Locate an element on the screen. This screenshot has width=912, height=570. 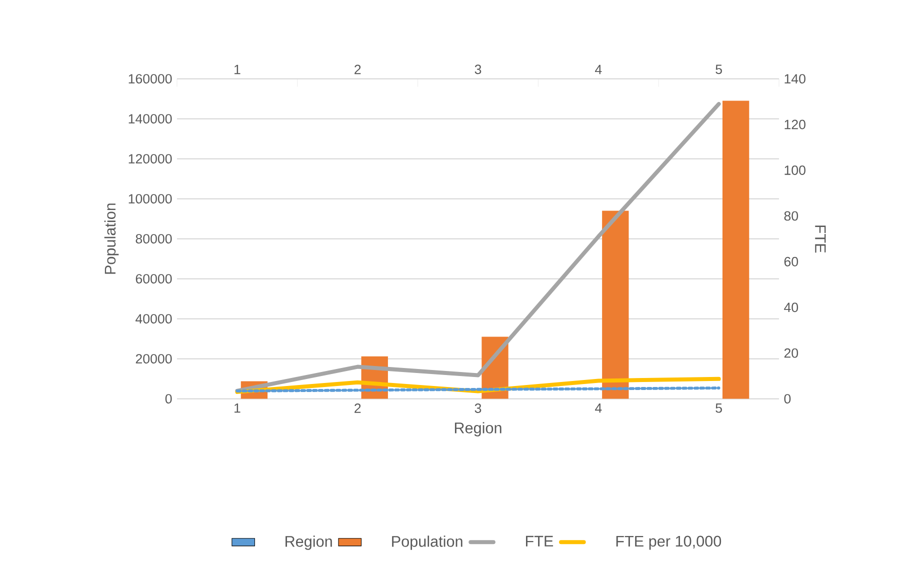
x-axis-title: Region is located at coordinates (478, 429).